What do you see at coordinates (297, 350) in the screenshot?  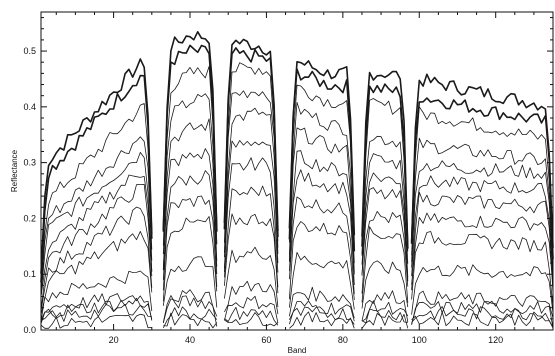 I see `x-axis-label: Band` at bounding box center [297, 350].